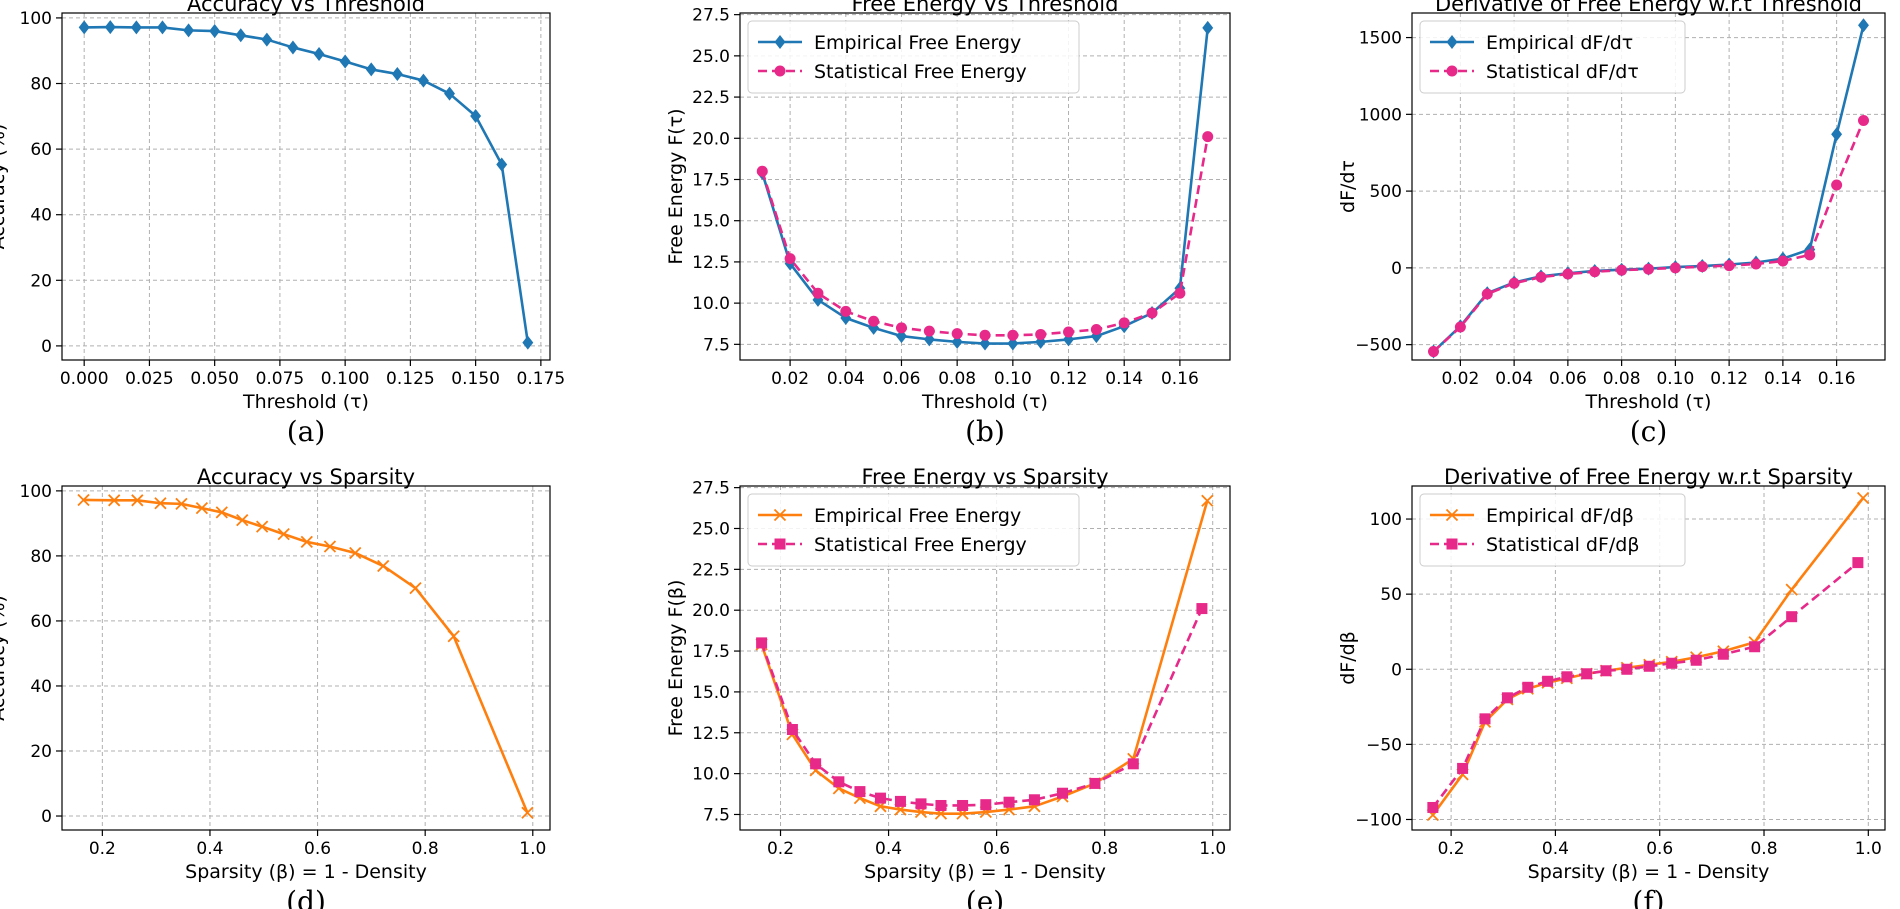  What do you see at coordinates (711, 652) in the screenshot?
I see `y-tick-label: 17.5` at bounding box center [711, 652].